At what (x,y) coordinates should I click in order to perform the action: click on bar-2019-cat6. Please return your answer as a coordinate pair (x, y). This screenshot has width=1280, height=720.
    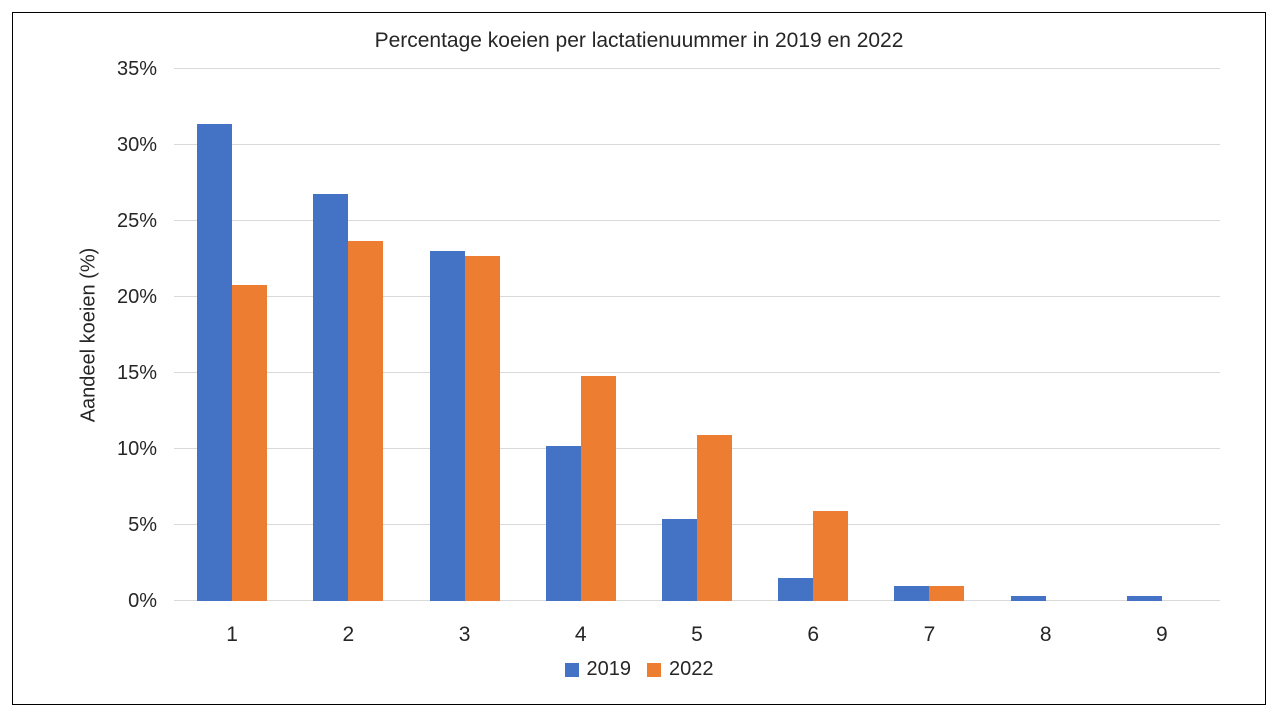
    Looking at the image, I should click on (796, 589).